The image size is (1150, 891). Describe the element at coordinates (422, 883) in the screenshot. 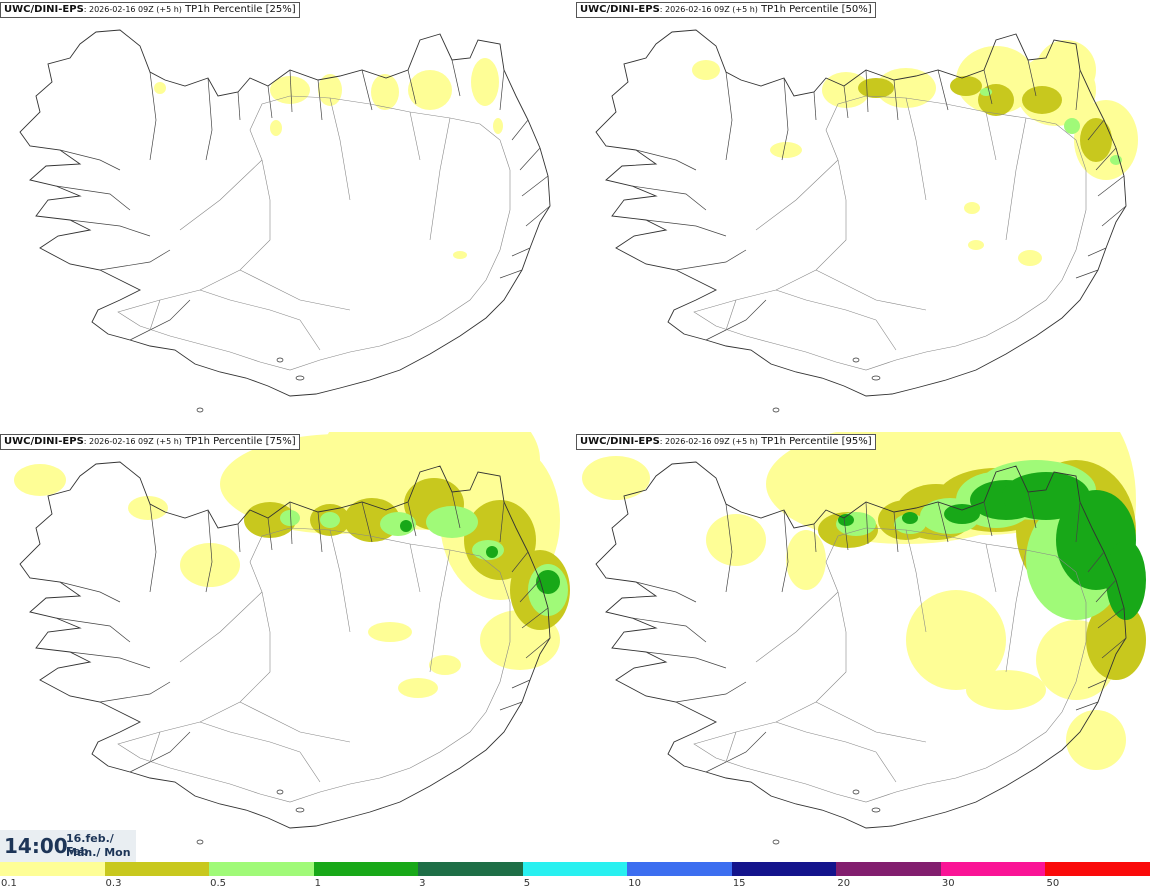

I see `legend-label: 3` at that location.